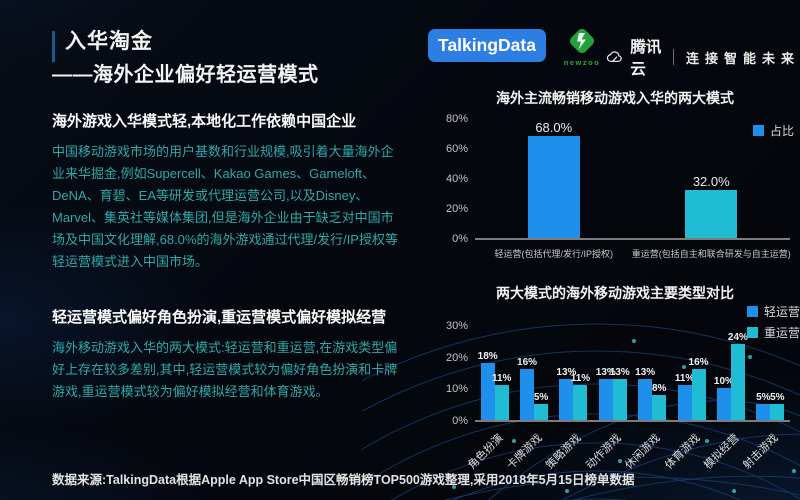 This screenshot has height=500, width=800. Describe the element at coordinates (781, 333) in the screenshot. I see `legend-label: 重运营` at that location.